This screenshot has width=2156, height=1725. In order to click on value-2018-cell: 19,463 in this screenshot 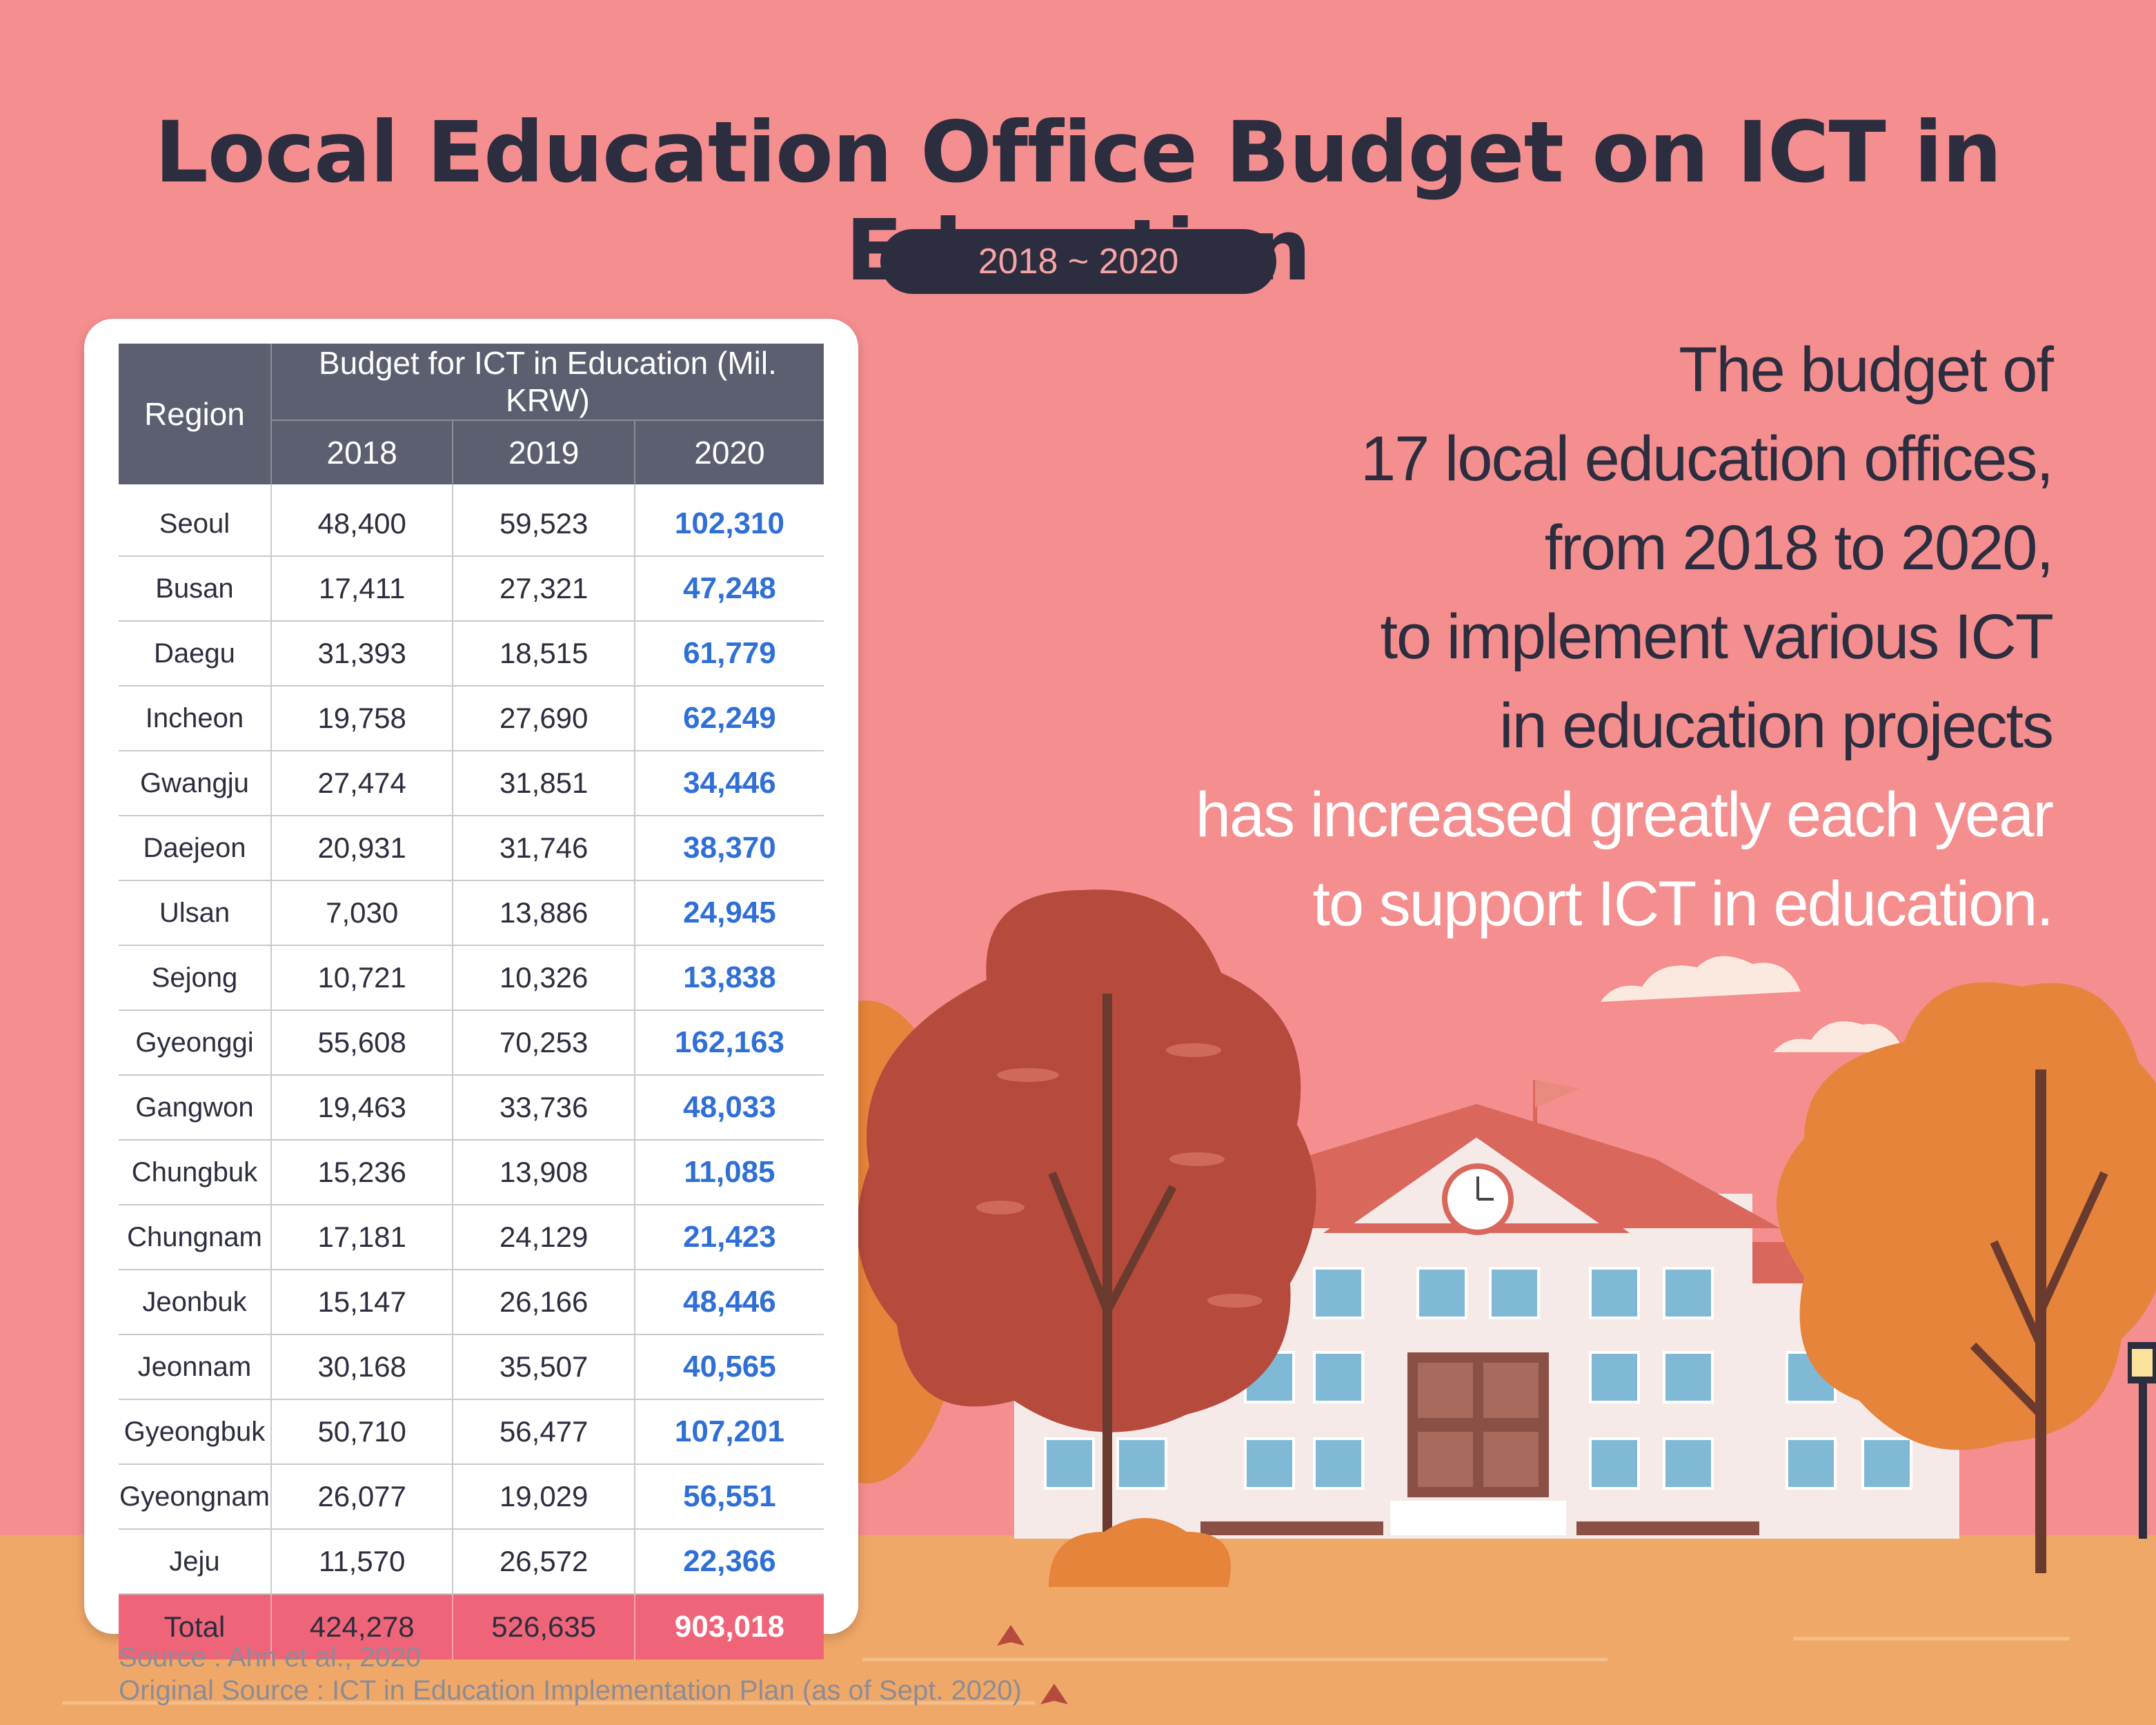, I will do `click(361, 1108)`.